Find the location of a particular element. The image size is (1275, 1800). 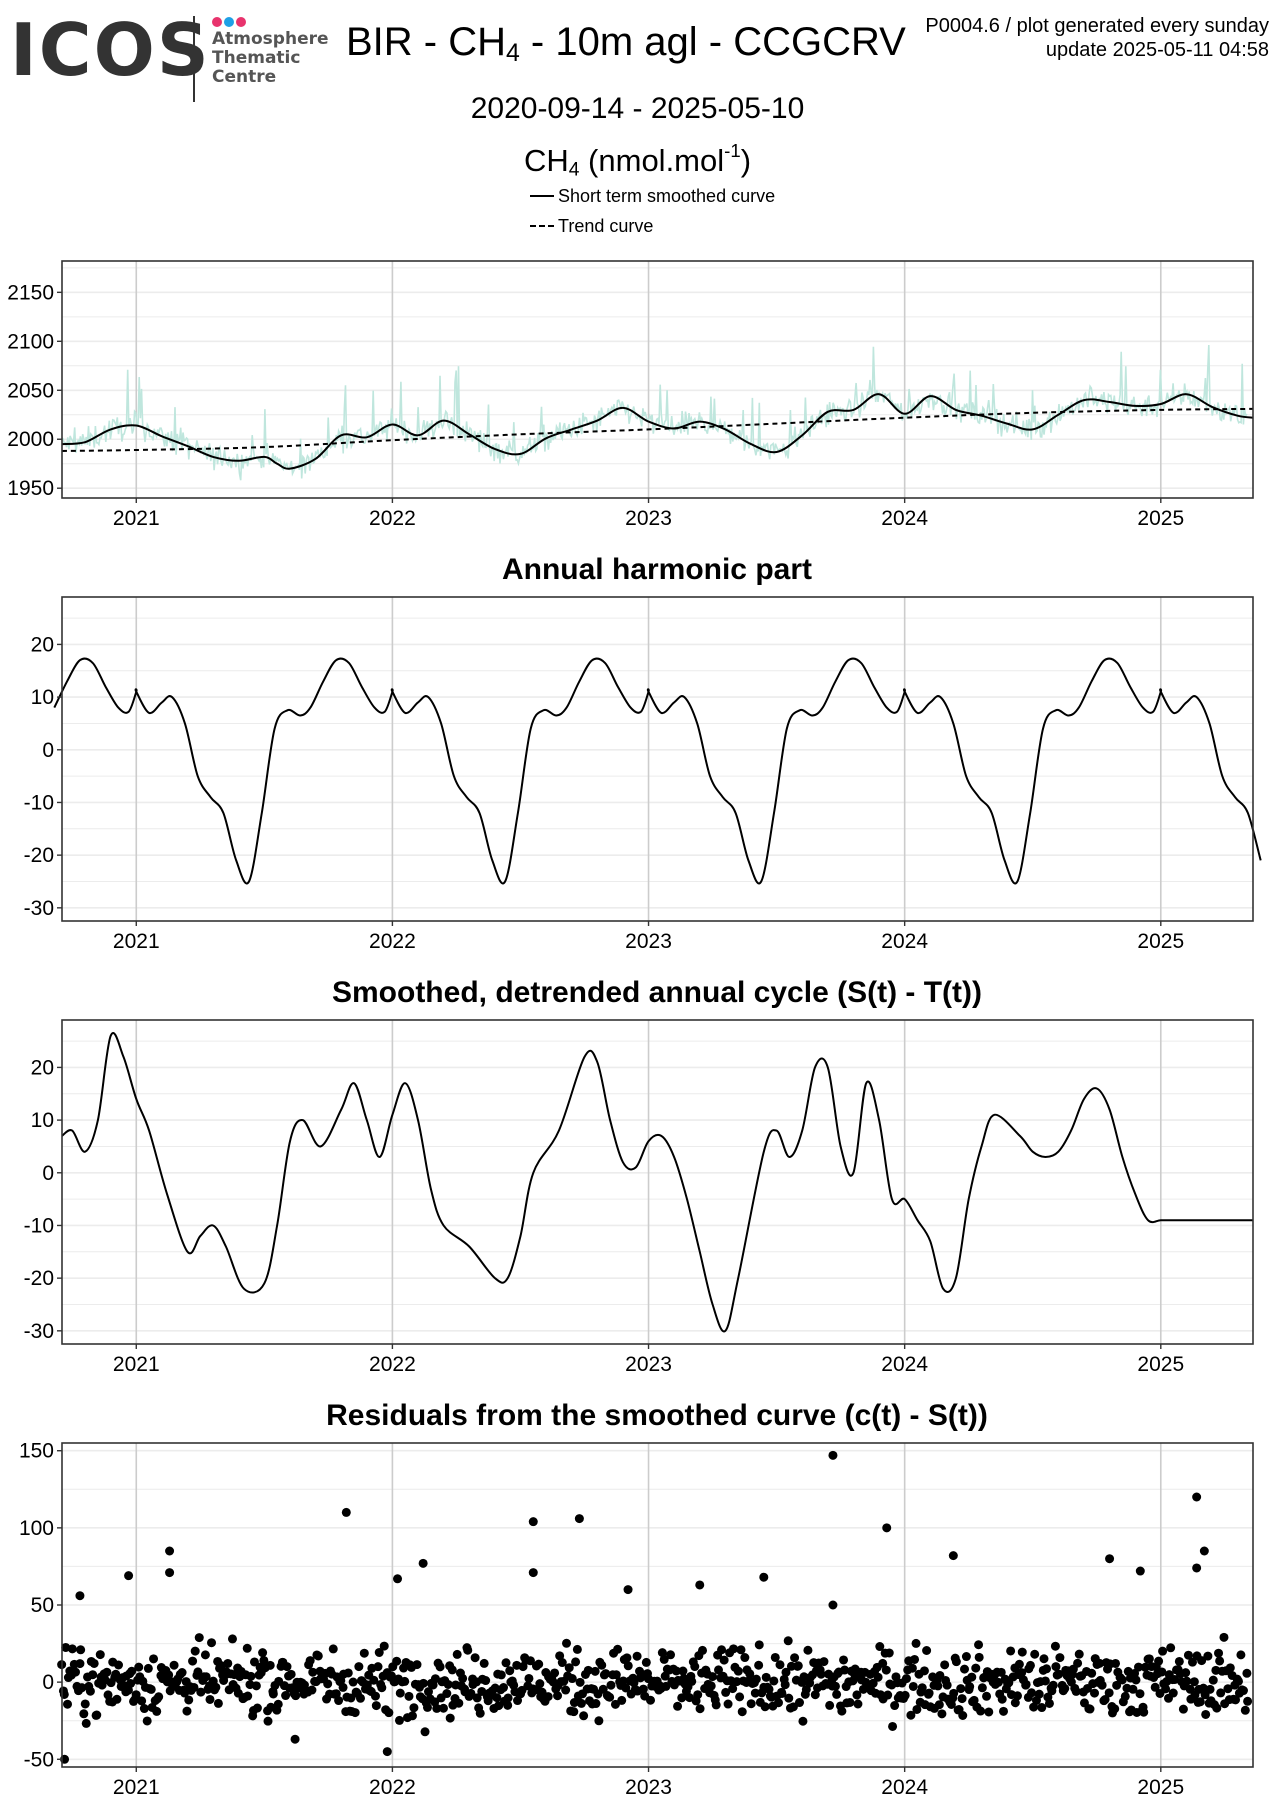

unit-text: ) is located at coordinates (746, 160).